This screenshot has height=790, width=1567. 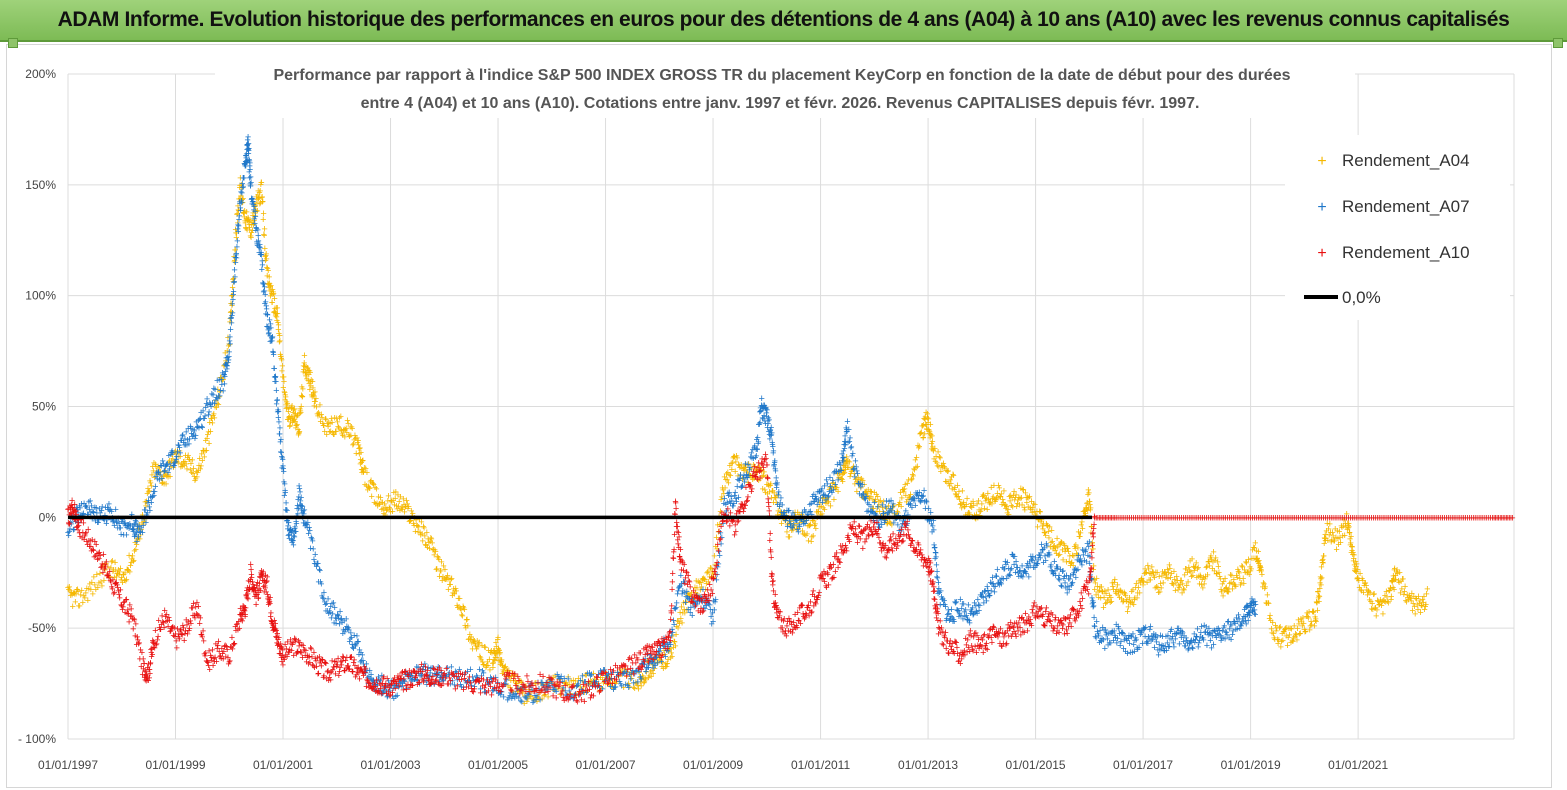 I want to click on x-tick-label: 01/01/2021, so click(x=1358, y=765).